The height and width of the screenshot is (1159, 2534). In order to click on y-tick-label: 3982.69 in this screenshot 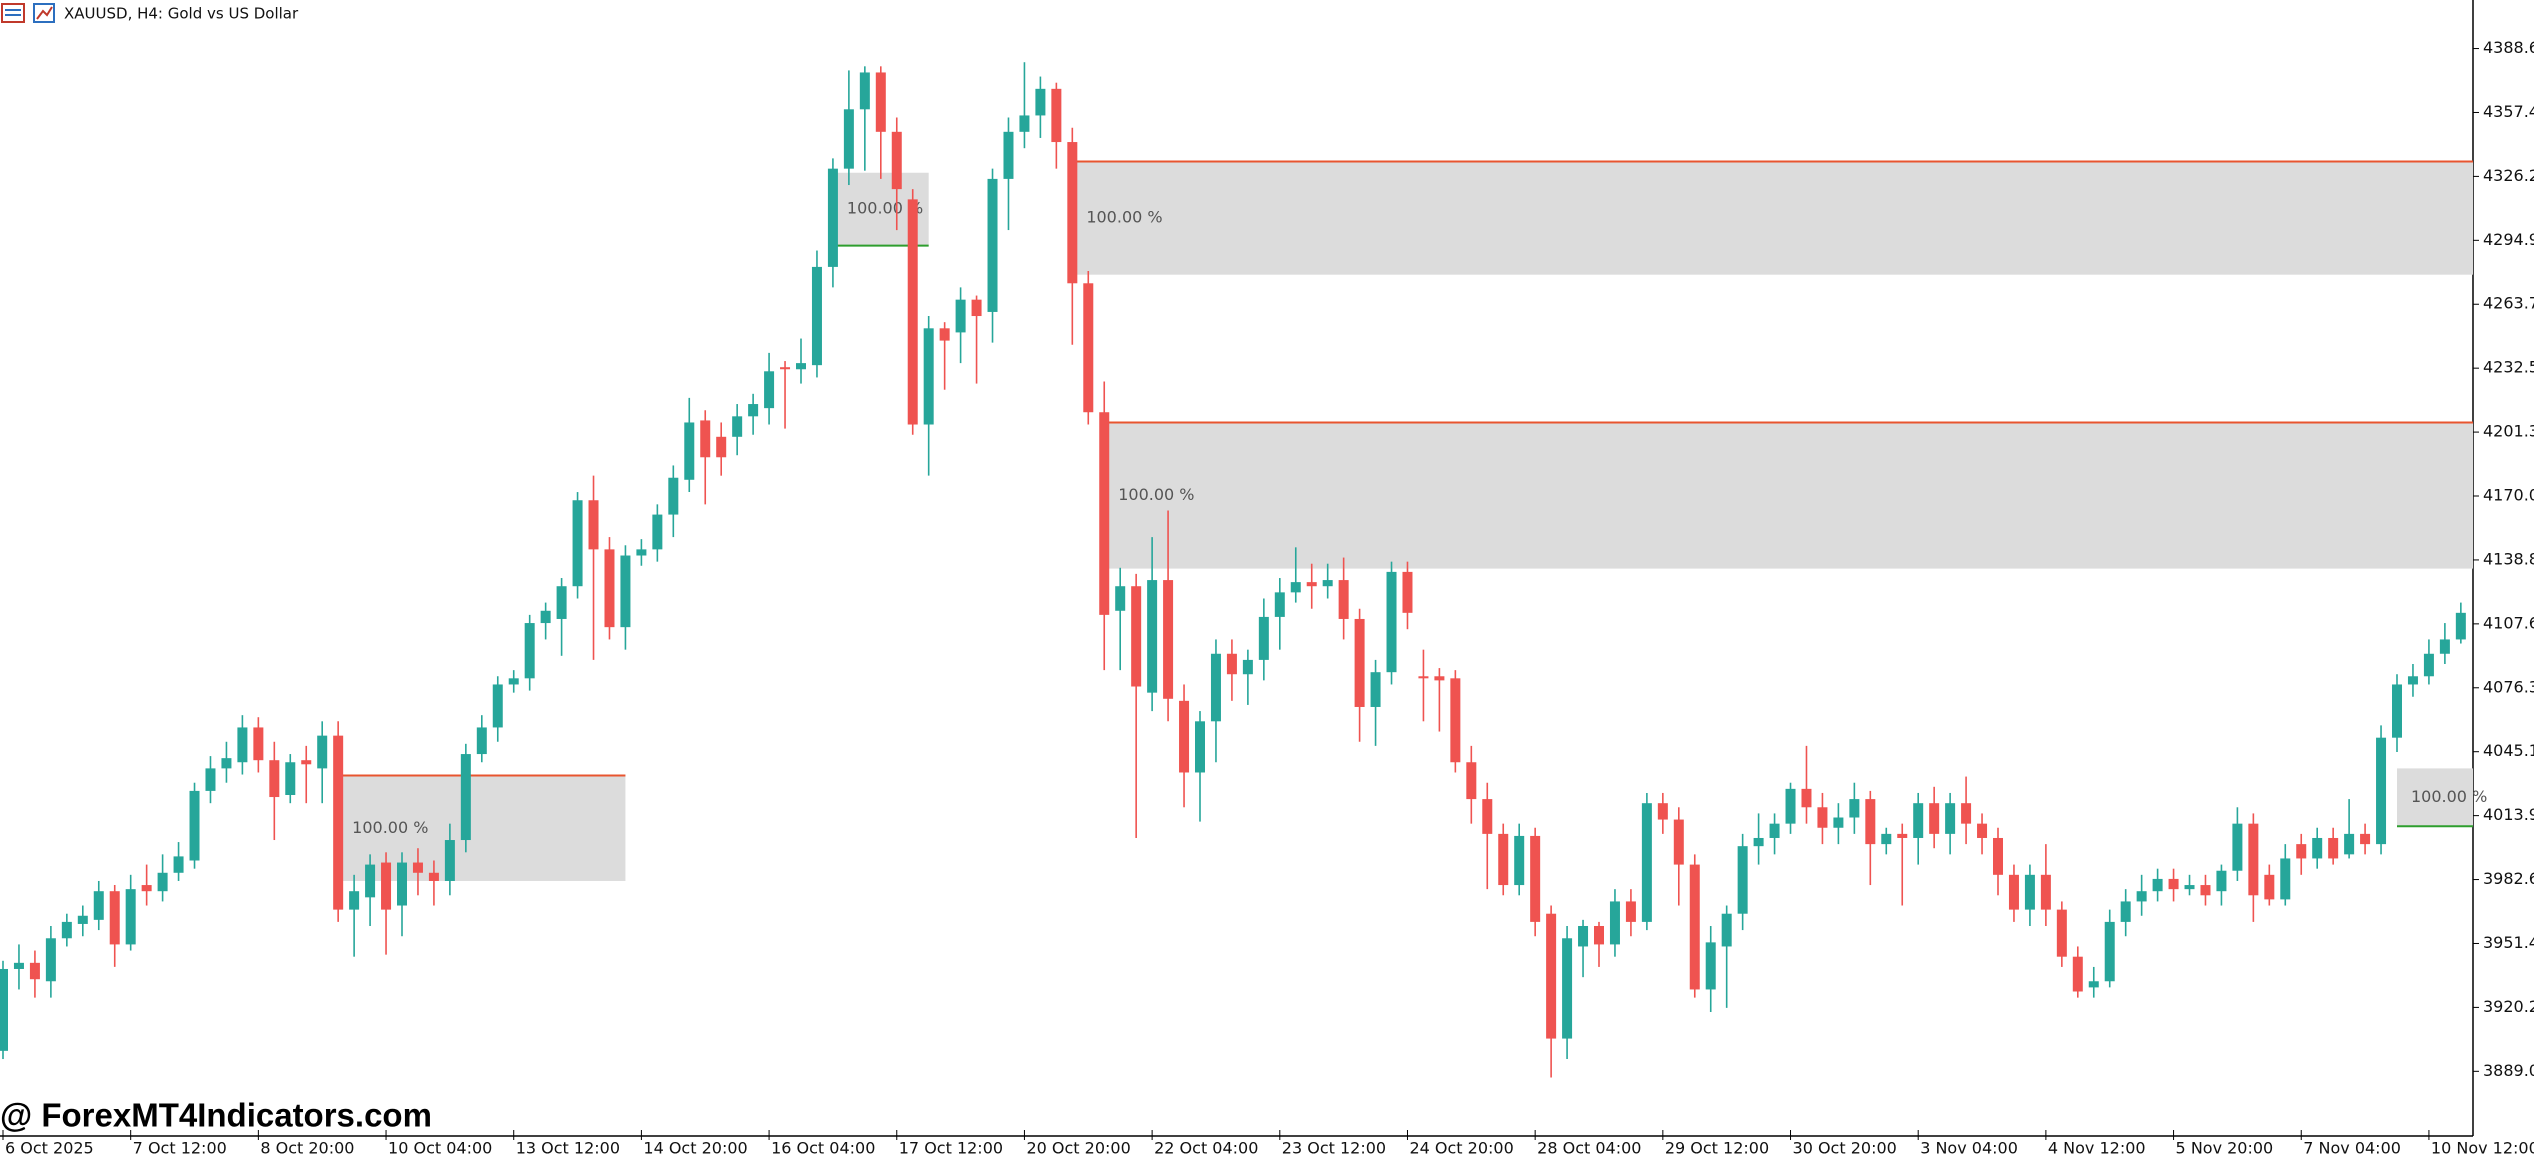, I will do `click(2508, 878)`.